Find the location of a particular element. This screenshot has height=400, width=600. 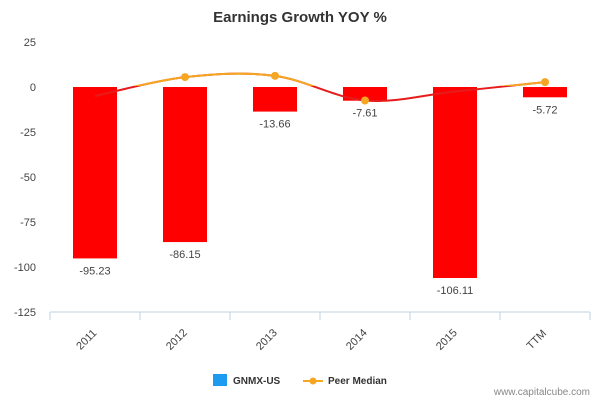

y-tick-label: -50 is located at coordinates (28, 178).